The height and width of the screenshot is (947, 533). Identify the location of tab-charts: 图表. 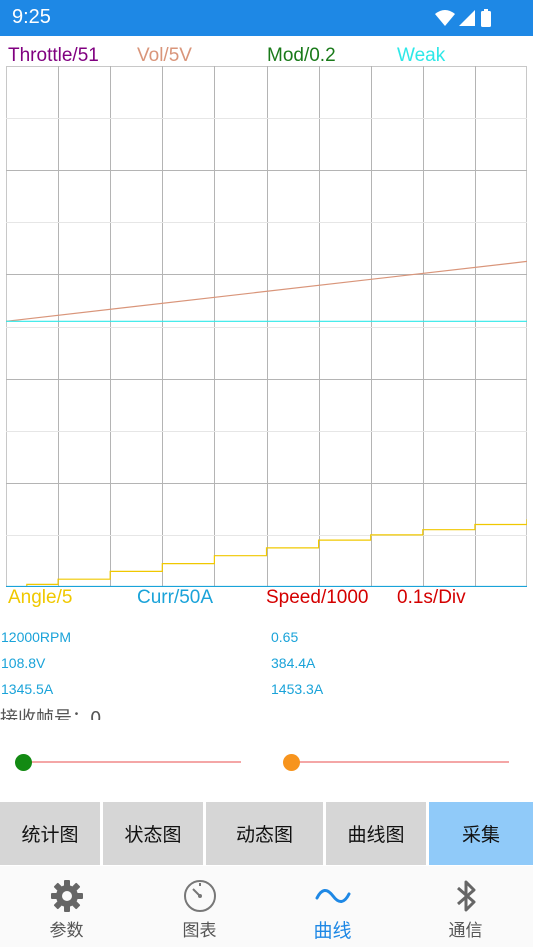
(199, 906).